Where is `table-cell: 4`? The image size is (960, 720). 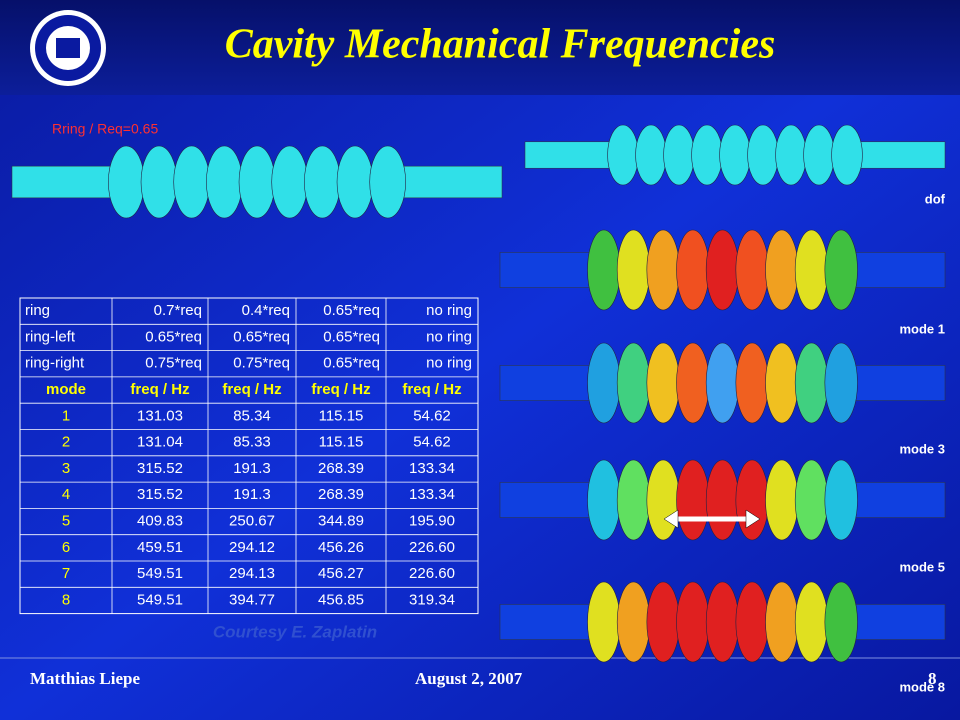 table-cell: 4 is located at coordinates (66, 494).